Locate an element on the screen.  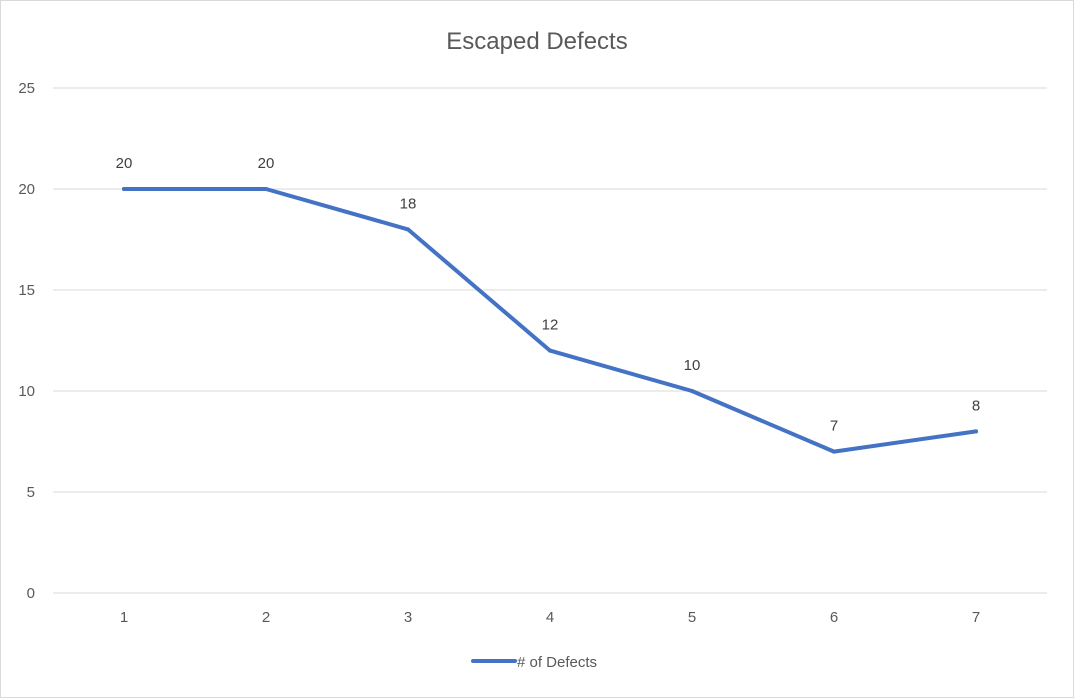
y-tick-label: 15 is located at coordinates (26, 290).